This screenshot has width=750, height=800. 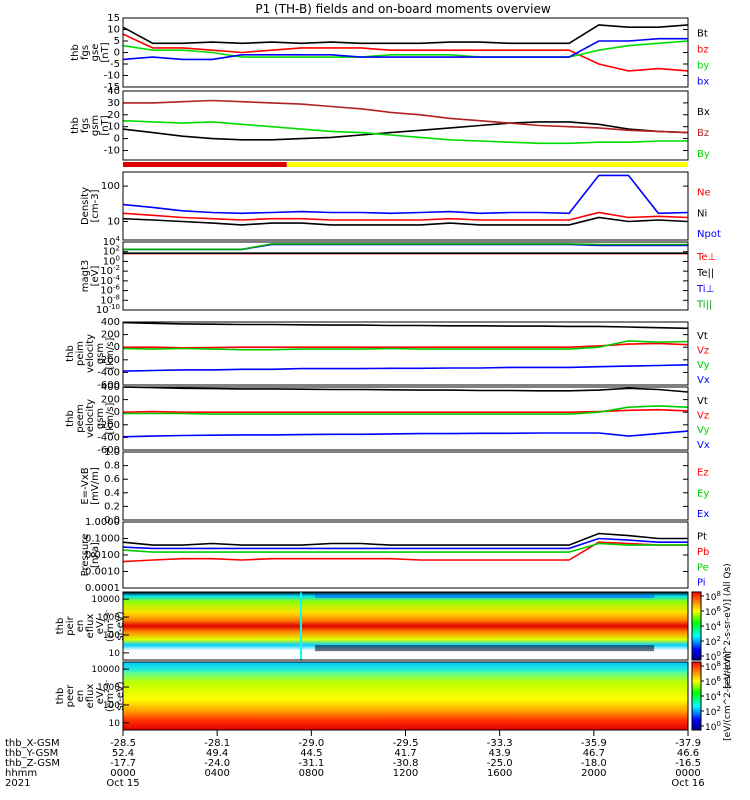 What do you see at coordinates (702, 336) in the screenshot?
I see `legend-entry: Vt` at bounding box center [702, 336].